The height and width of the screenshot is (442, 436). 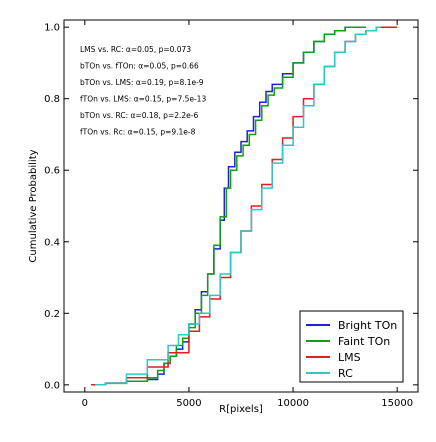 What do you see at coordinates (85, 403) in the screenshot?
I see `x-tick-label: 0` at bounding box center [85, 403].